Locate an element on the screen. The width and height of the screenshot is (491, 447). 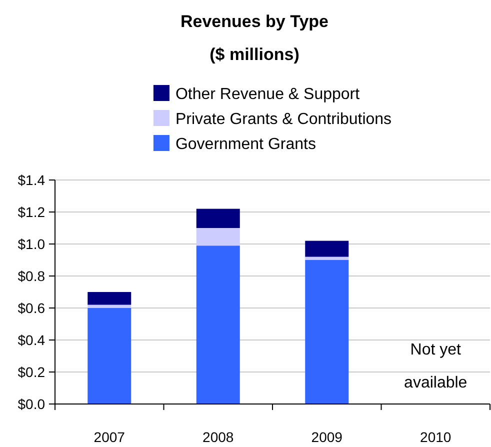
legend-label: Other Revenue & Support is located at coordinates (267, 94).